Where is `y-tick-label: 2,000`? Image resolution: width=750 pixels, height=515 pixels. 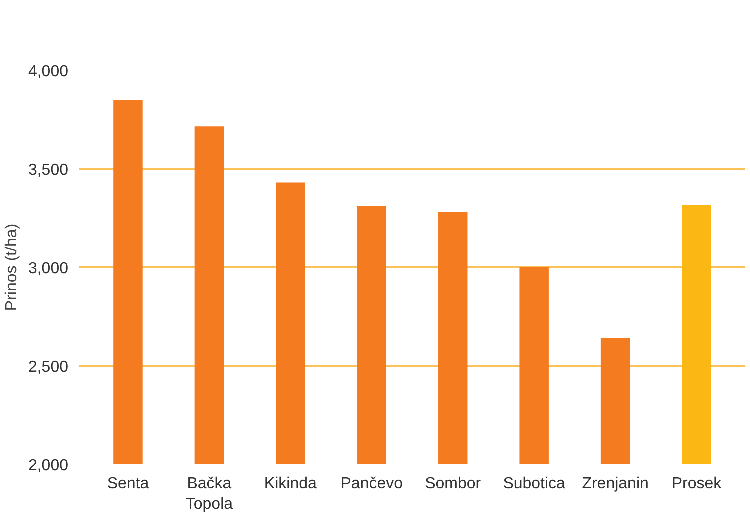
y-tick-label: 2,000 is located at coordinates (48, 466).